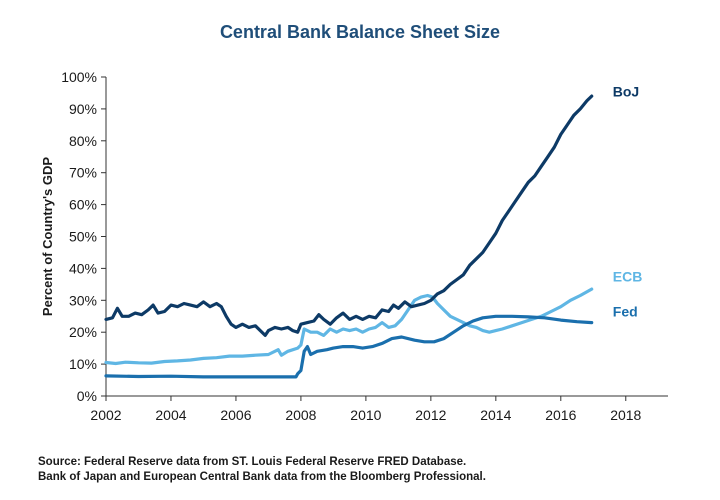 The height and width of the screenshot is (500, 720). I want to click on y-tick-label: 40%, so click(83, 268).